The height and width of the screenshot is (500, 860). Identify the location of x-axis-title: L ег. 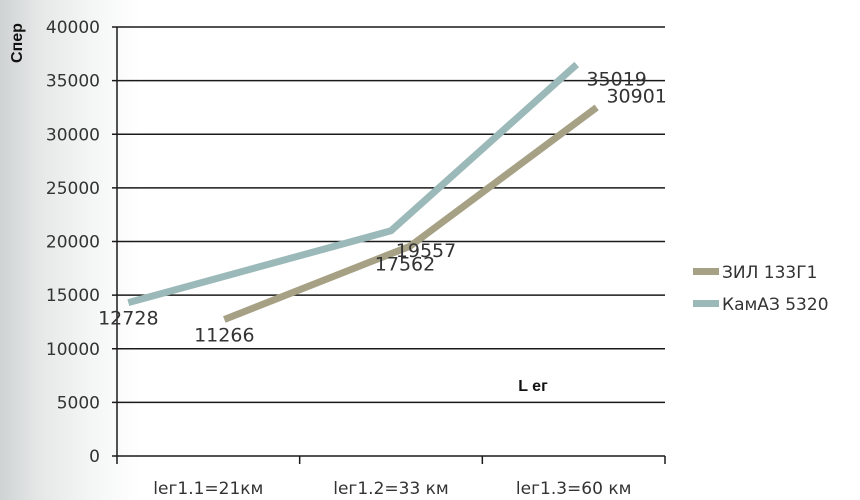
(533, 386).